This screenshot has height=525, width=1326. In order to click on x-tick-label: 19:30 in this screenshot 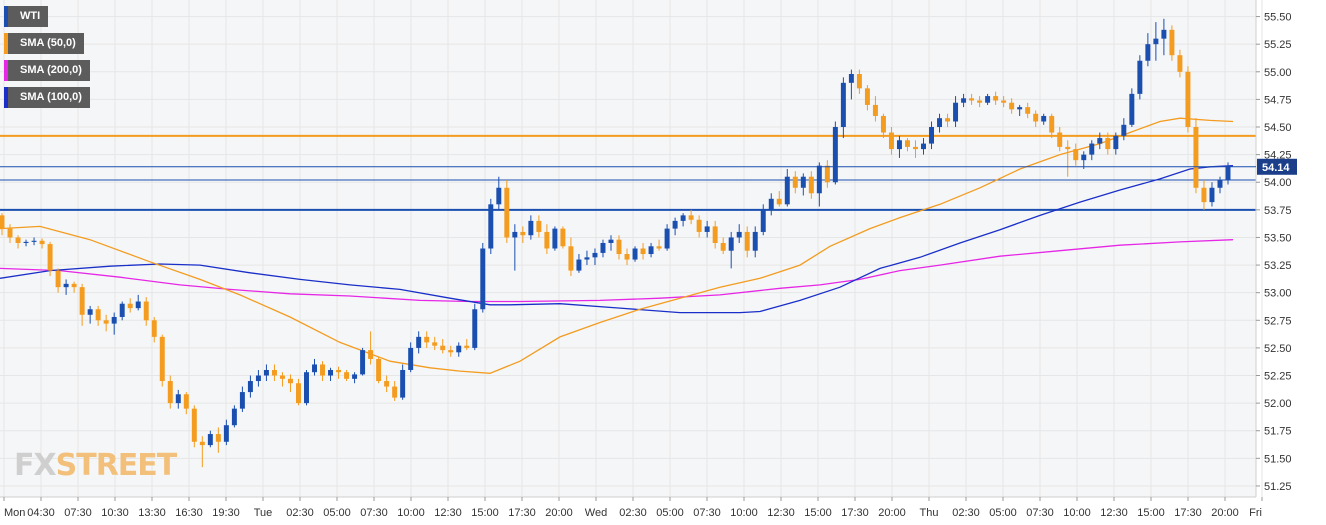, I will do `click(226, 513)`.